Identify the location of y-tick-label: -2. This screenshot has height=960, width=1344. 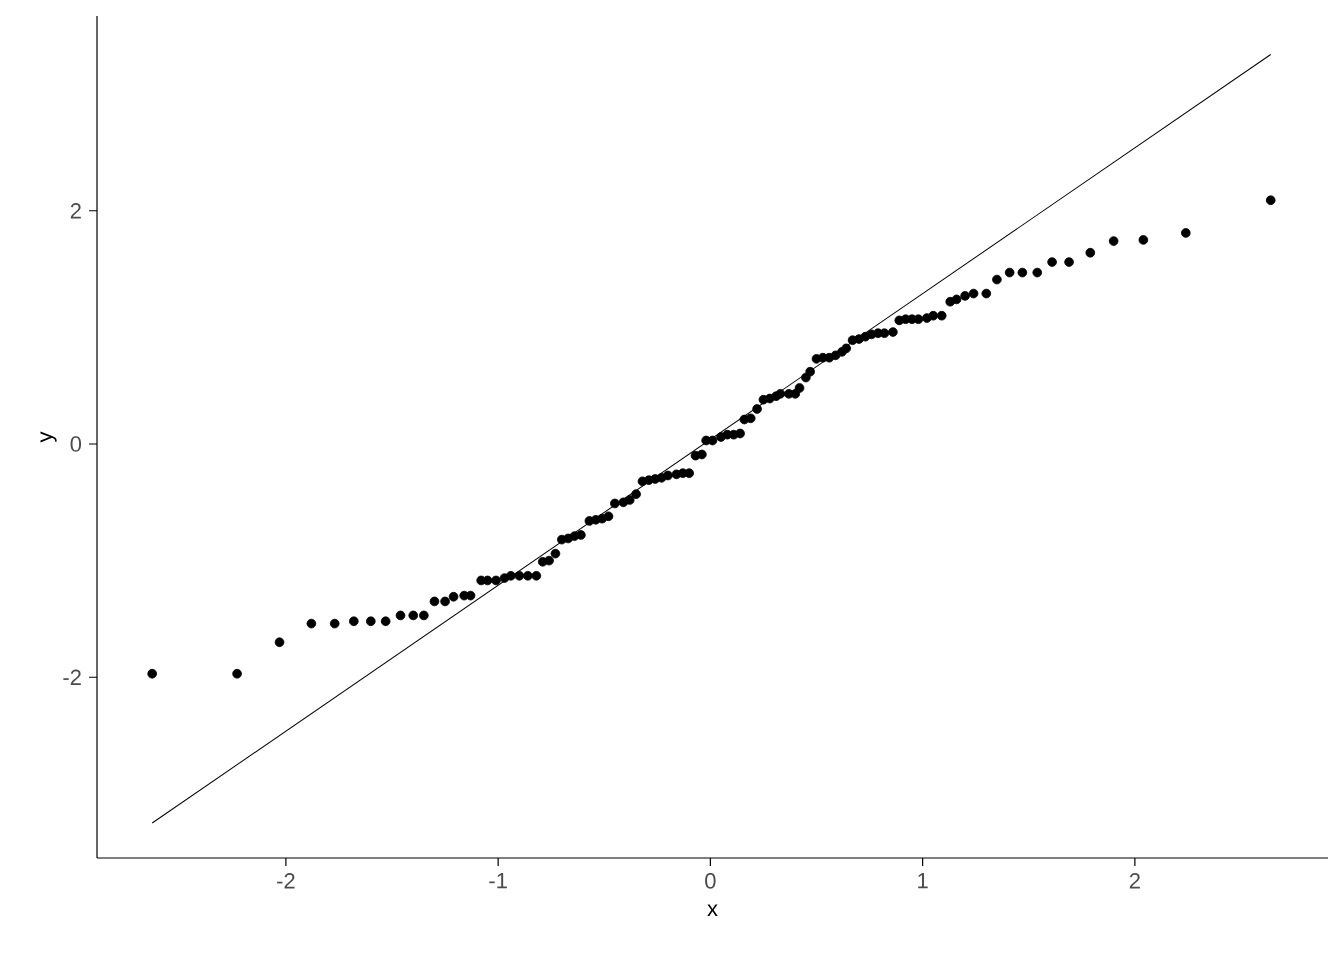
(72, 677).